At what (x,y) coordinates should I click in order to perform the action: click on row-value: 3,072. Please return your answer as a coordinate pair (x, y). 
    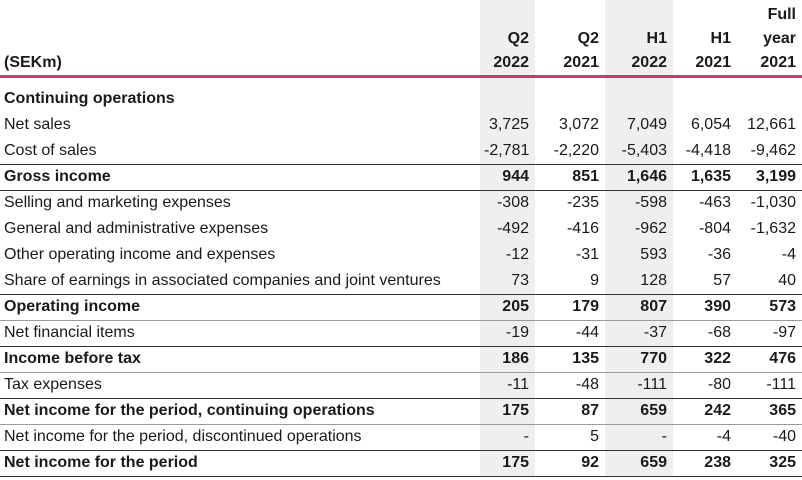
    Looking at the image, I should click on (578, 124).